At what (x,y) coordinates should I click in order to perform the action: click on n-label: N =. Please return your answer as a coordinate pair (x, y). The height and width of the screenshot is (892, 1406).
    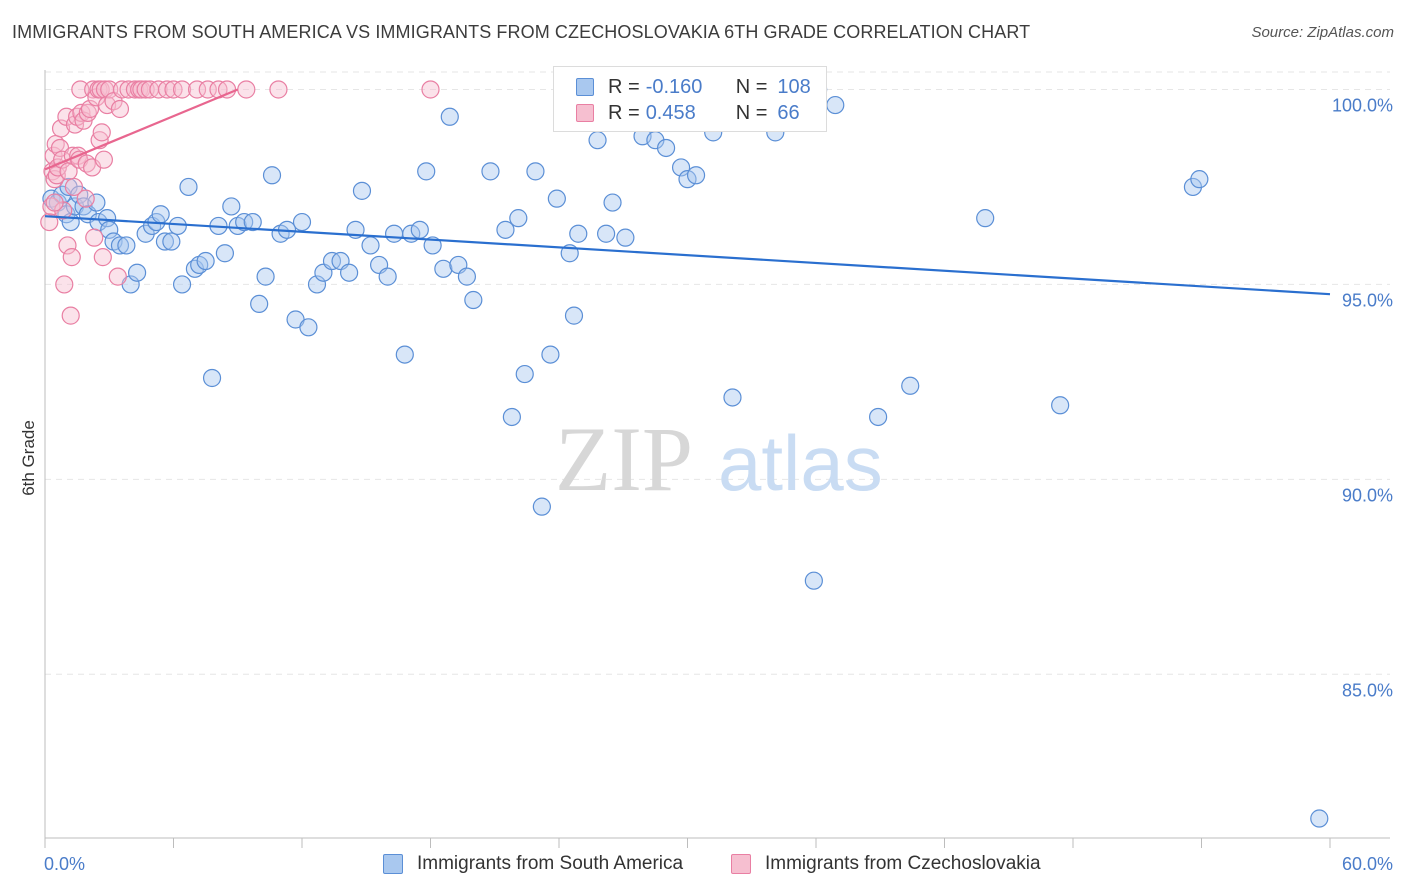
    Looking at the image, I should click on (751, 112).